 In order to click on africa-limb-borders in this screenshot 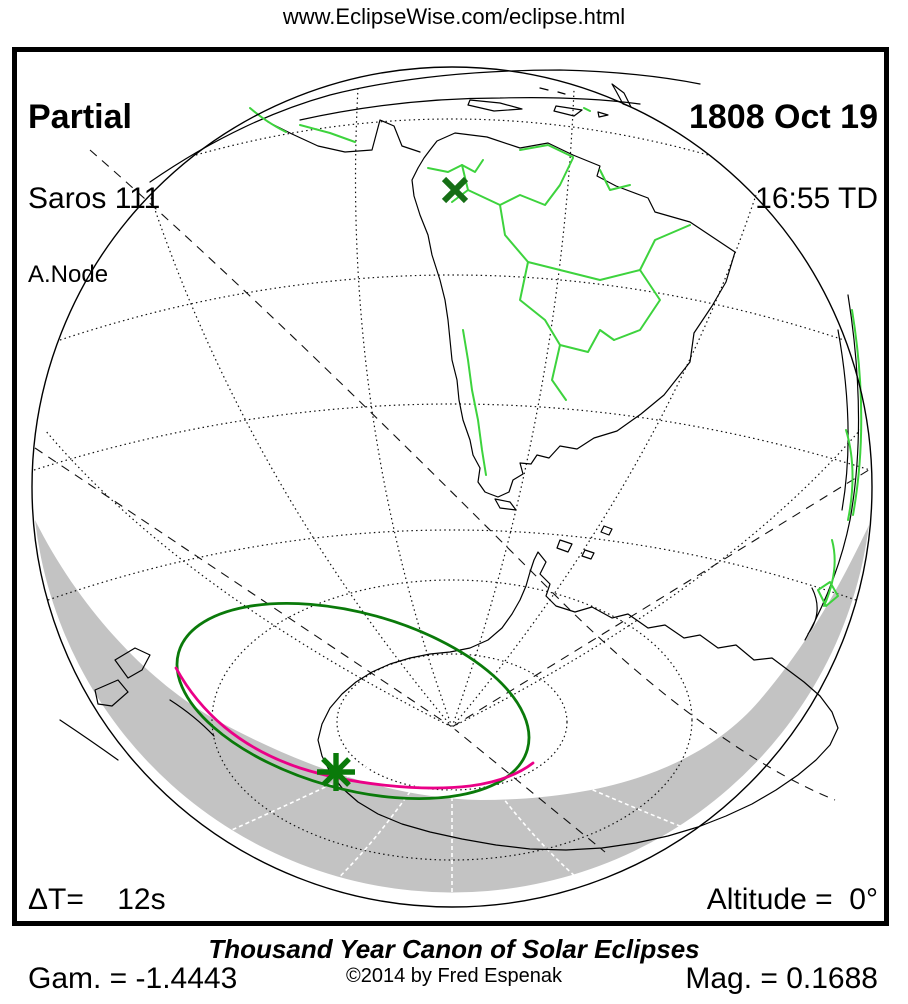, I will do `click(840, 458)`.